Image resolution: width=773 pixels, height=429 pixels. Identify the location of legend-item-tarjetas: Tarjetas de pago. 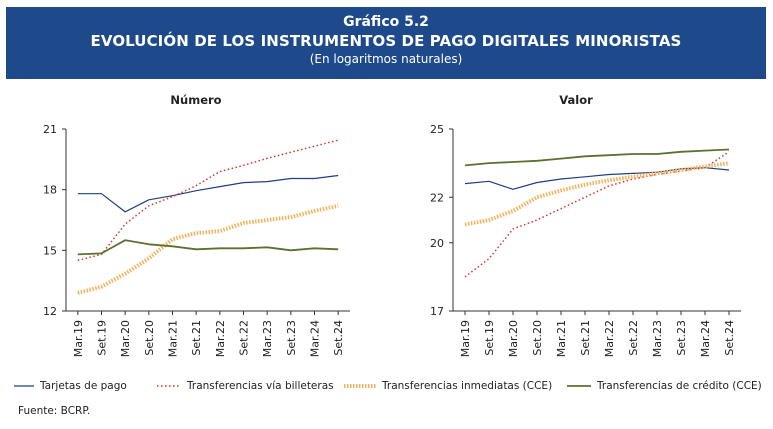
(70, 386).